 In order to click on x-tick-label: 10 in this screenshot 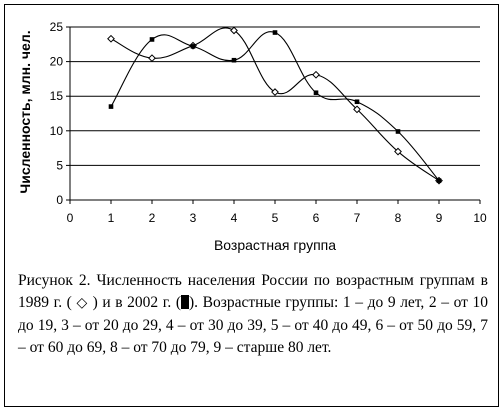, I will do `click(480, 218)`.